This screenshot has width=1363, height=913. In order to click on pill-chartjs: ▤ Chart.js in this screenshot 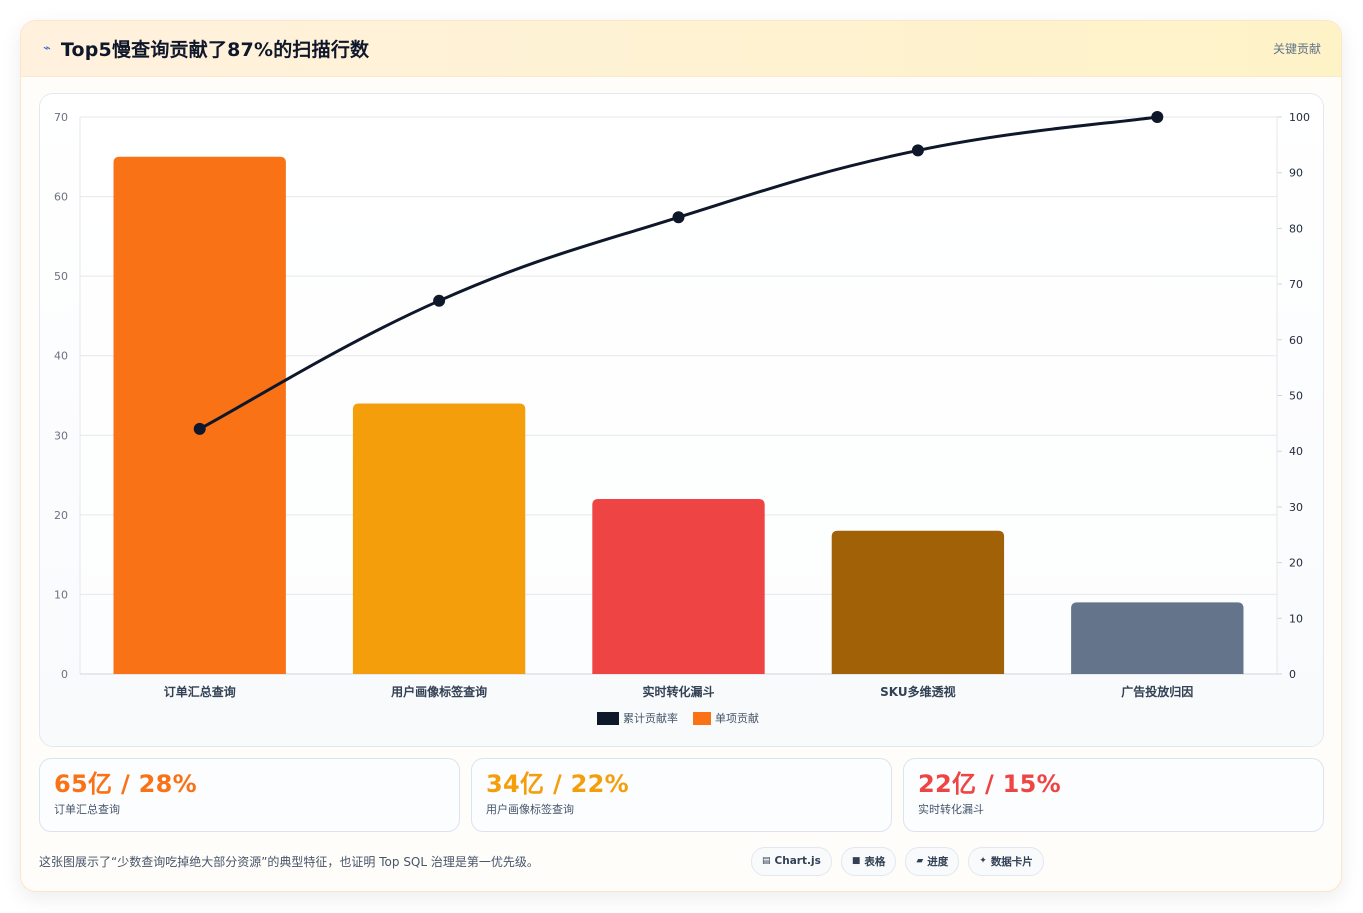, I will do `click(791, 861)`.